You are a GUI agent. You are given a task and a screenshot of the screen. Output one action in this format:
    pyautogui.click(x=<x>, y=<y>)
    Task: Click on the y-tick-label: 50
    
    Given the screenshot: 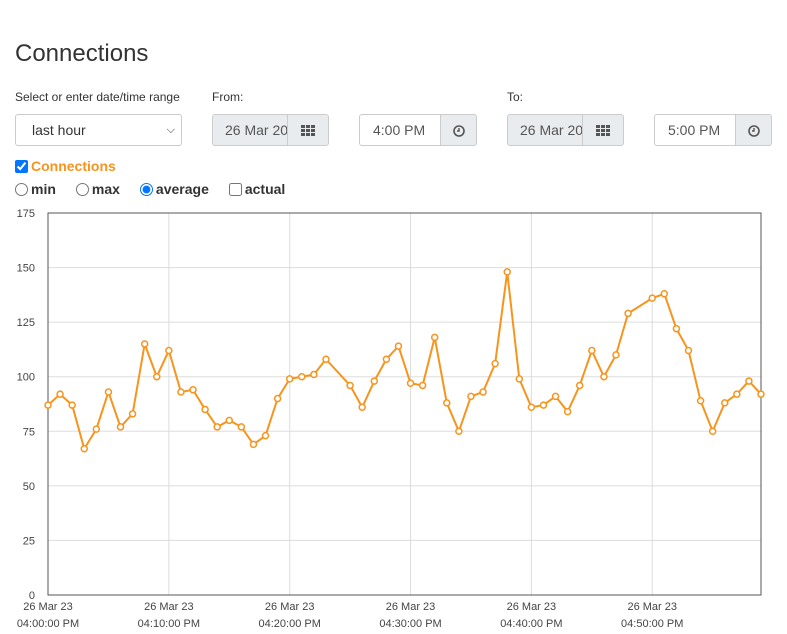 What is the action you would take?
    pyautogui.click(x=29, y=487)
    